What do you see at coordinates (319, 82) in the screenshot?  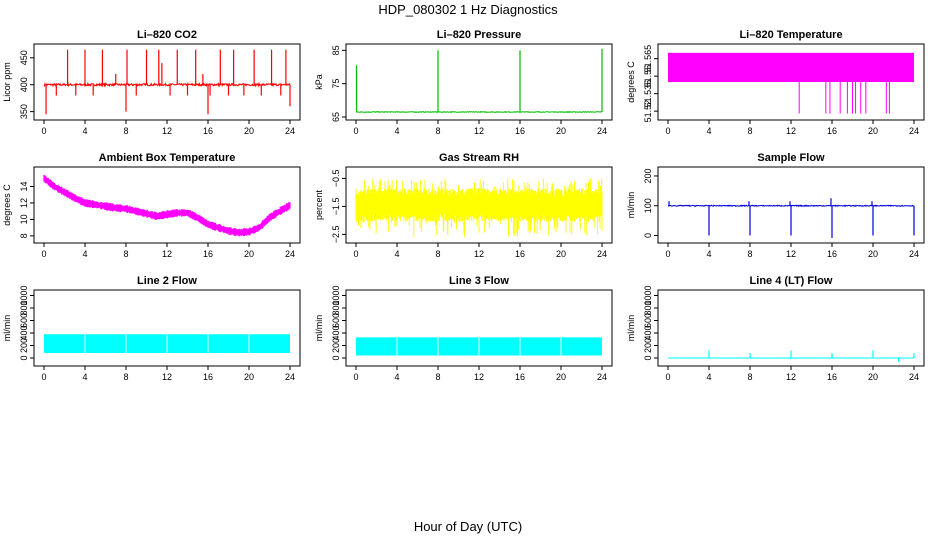 I see `y-axis-label: kPa` at bounding box center [319, 82].